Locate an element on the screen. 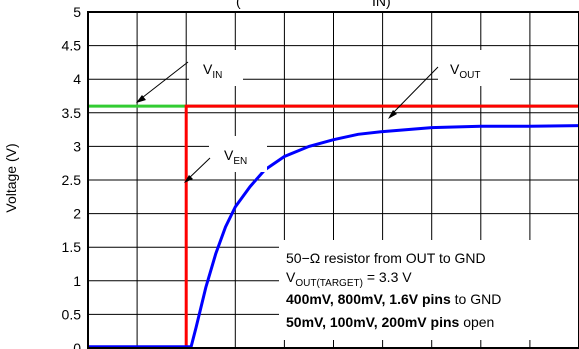  vout-arrowhead is located at coordinates (392, 114).